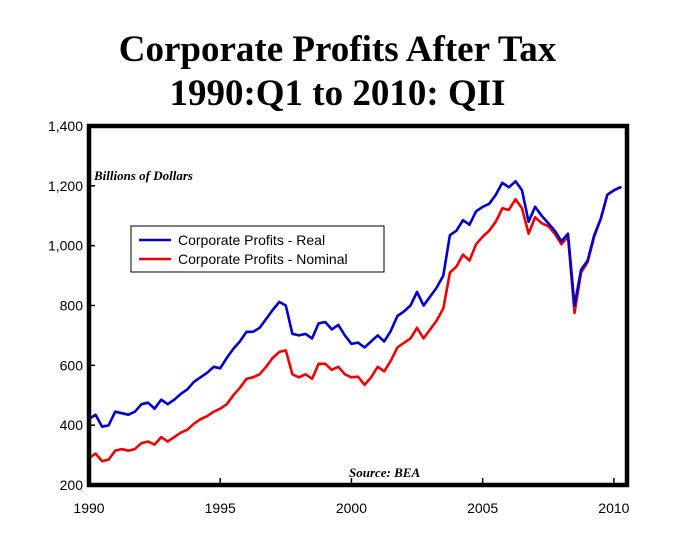 This screenshot has height=550, width=675. What do you see at coordinates (72, 365) in the screenshot?
I see `y-tick-label: 600` at bounding box center [72, 365].